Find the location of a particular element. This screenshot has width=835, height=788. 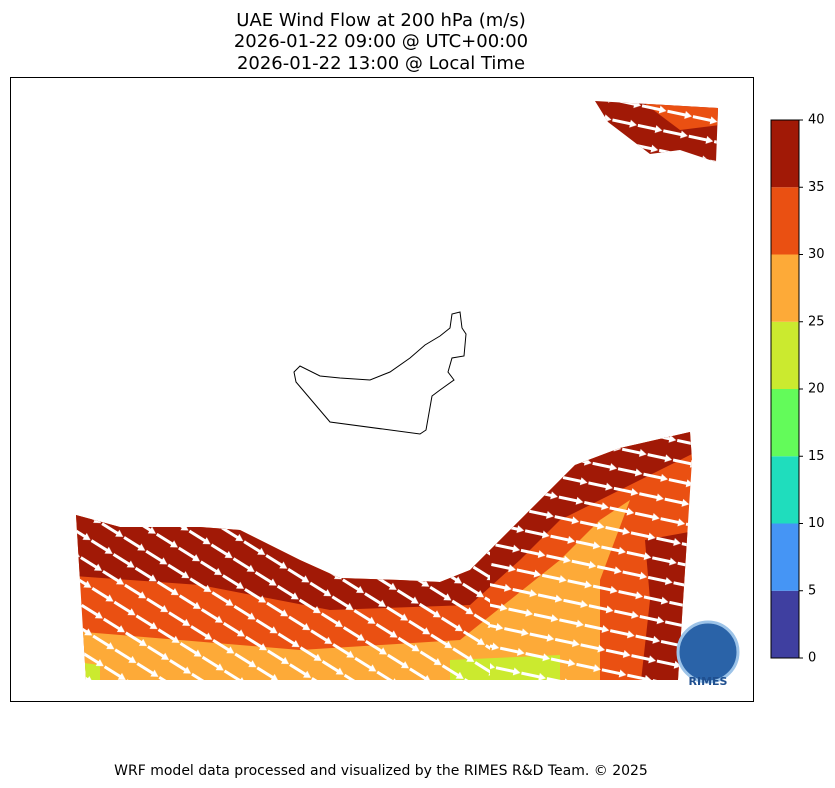

title: UAE Wind Flow at 200 hPa (m/s) is located at coordinates (380, 20).